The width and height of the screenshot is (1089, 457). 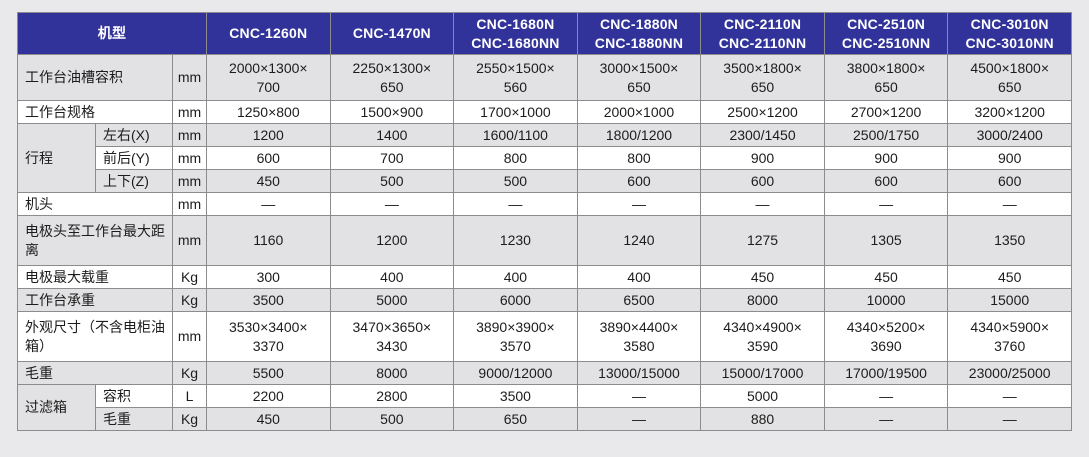 What do you see at coordinates (56, 158) in the screenshot?
I see `travel-group-label: 行程` at bounding box center [56, 158].